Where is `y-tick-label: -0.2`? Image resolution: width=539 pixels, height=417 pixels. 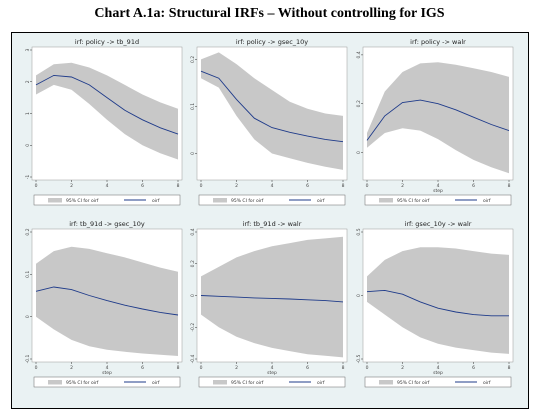
y-tick-label: -0.2 is located at coordinates (193, 327).